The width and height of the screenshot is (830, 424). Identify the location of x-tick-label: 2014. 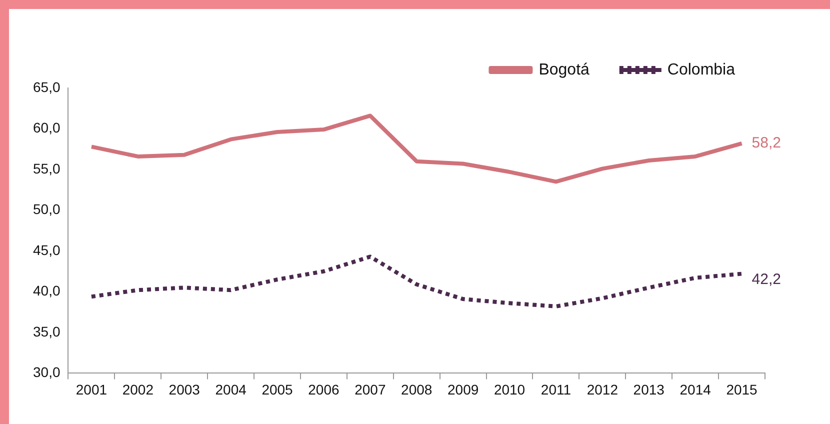
(696, 389).